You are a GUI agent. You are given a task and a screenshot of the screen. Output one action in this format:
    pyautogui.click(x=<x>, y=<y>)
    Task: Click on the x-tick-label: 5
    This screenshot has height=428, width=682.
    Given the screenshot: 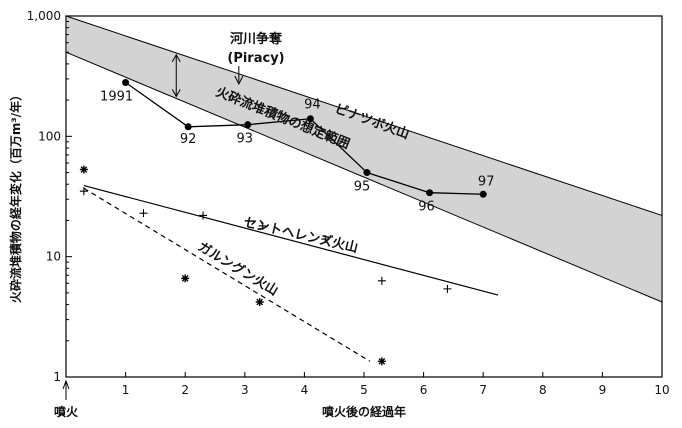 What is the action you would take?
    pyautogui.click(x=364, y=390)
    